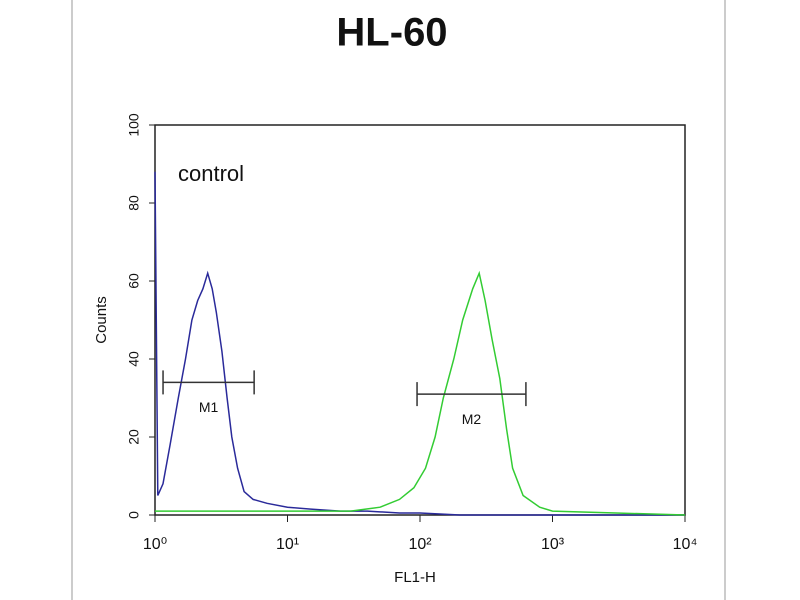 Image resolution: width=800 pixels, height=600 pixels. Describe the element at coordinates (211, 173) in the screenshot. I see `annotation: control` at that location.